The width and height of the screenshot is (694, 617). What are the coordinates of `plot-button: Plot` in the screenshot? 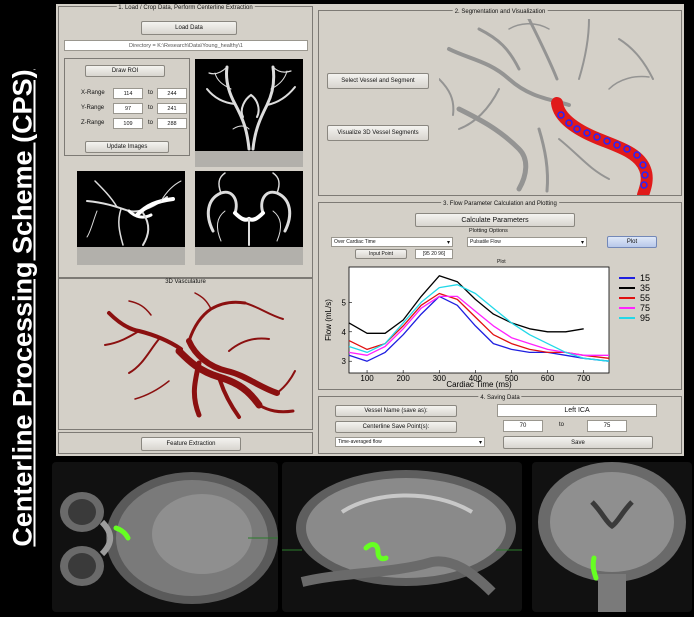 It's located at (632, 242).